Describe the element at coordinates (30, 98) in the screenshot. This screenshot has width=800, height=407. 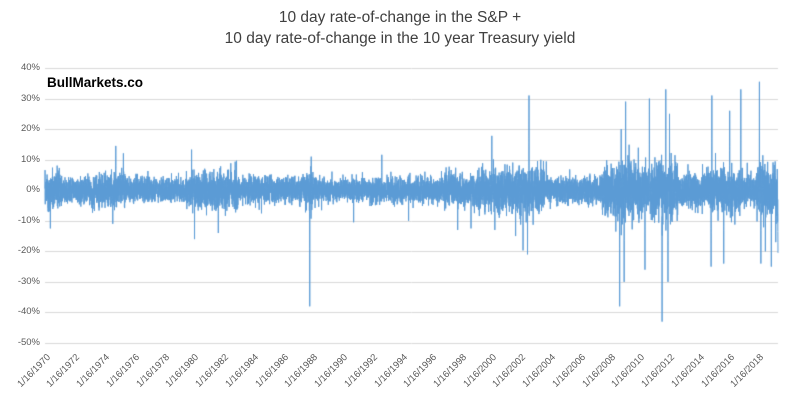
I see `y-axis-tick-label: 30%` at that location.